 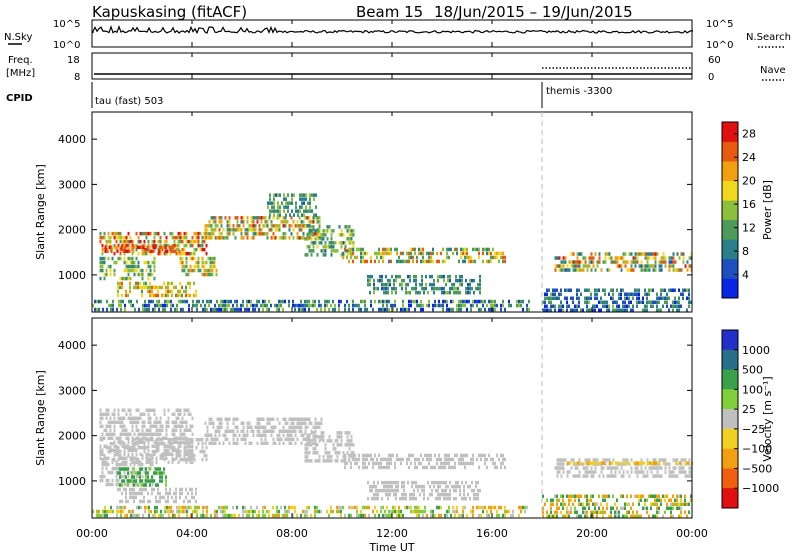 I want to click on velocity-colorbar-swatch, so click(x=730, y=419).